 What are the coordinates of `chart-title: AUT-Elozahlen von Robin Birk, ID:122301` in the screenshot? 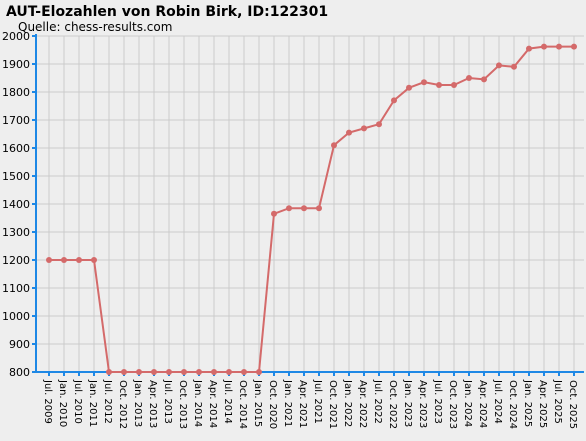 It's located at (167, 12).